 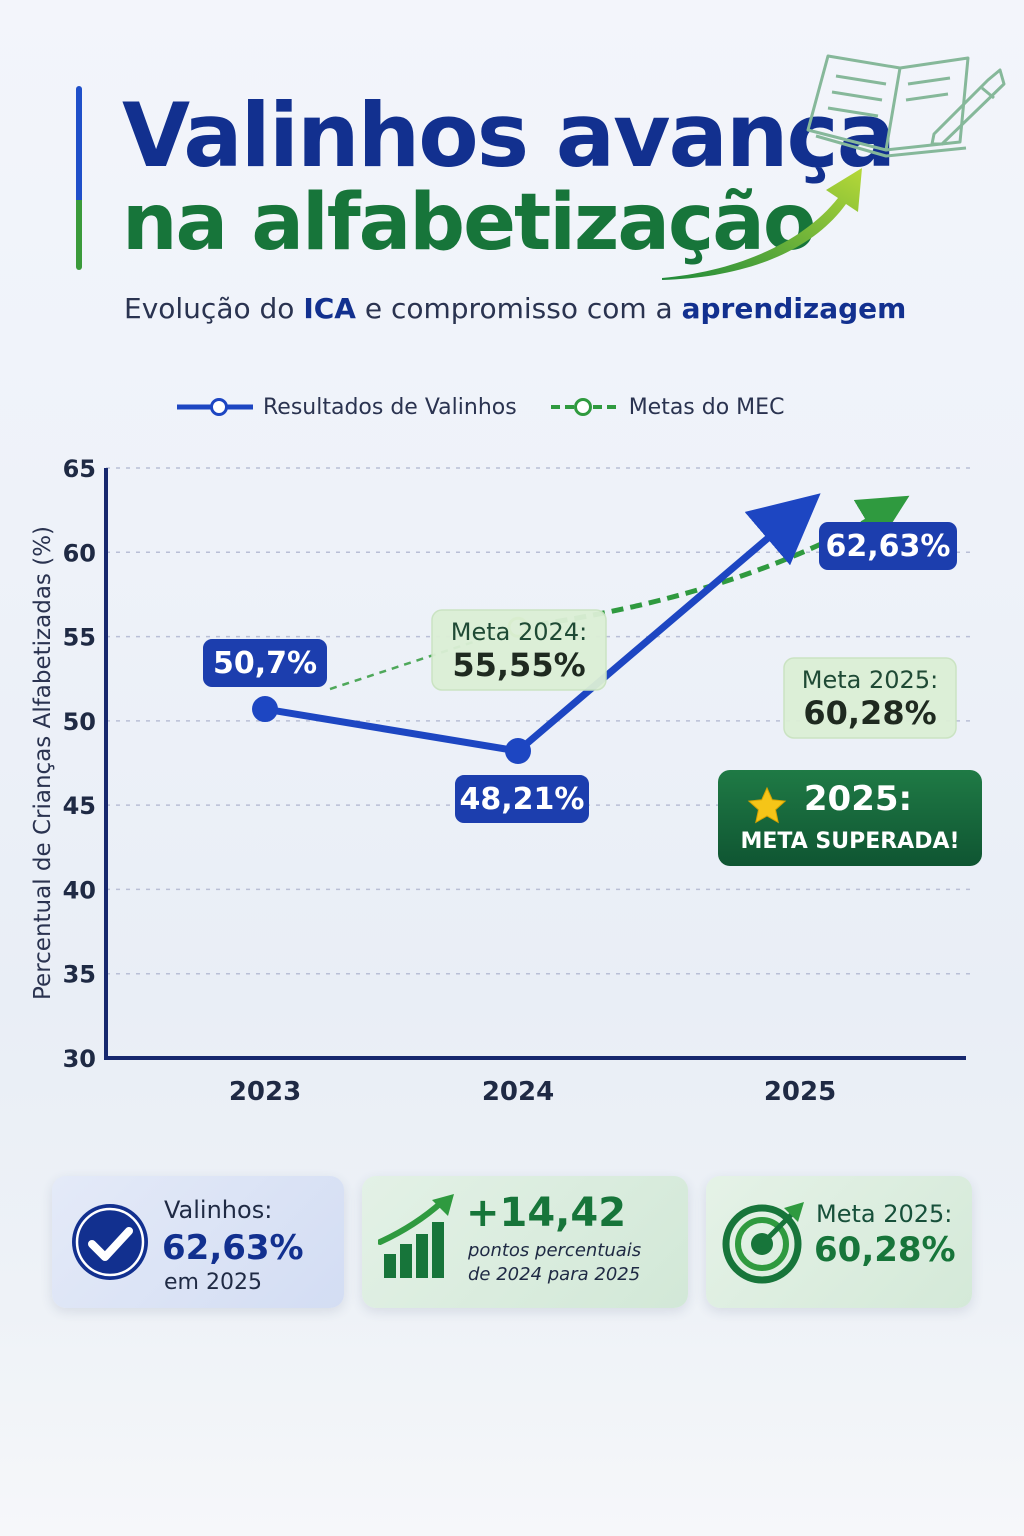 I want to click on y-tick-label: 60, so click(x=79, y=553).